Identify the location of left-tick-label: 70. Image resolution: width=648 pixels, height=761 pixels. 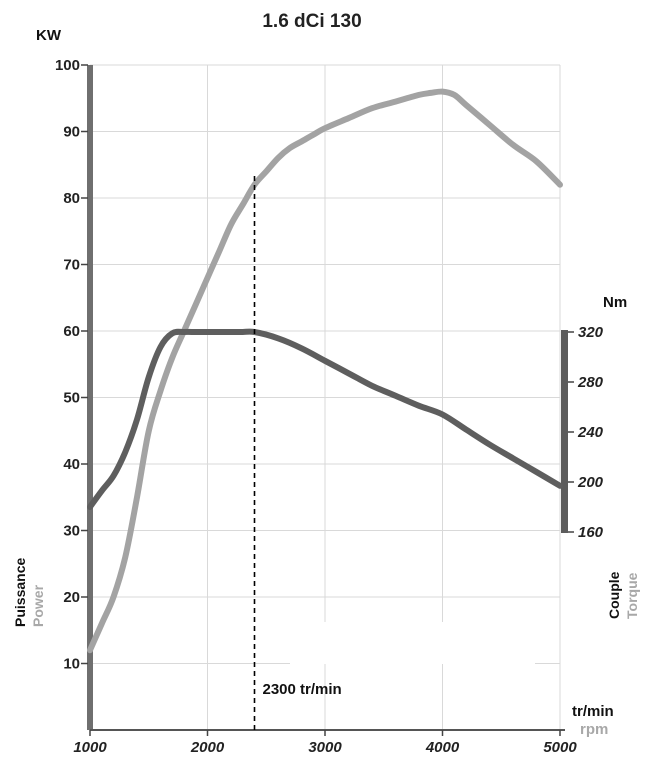
(71, 265).